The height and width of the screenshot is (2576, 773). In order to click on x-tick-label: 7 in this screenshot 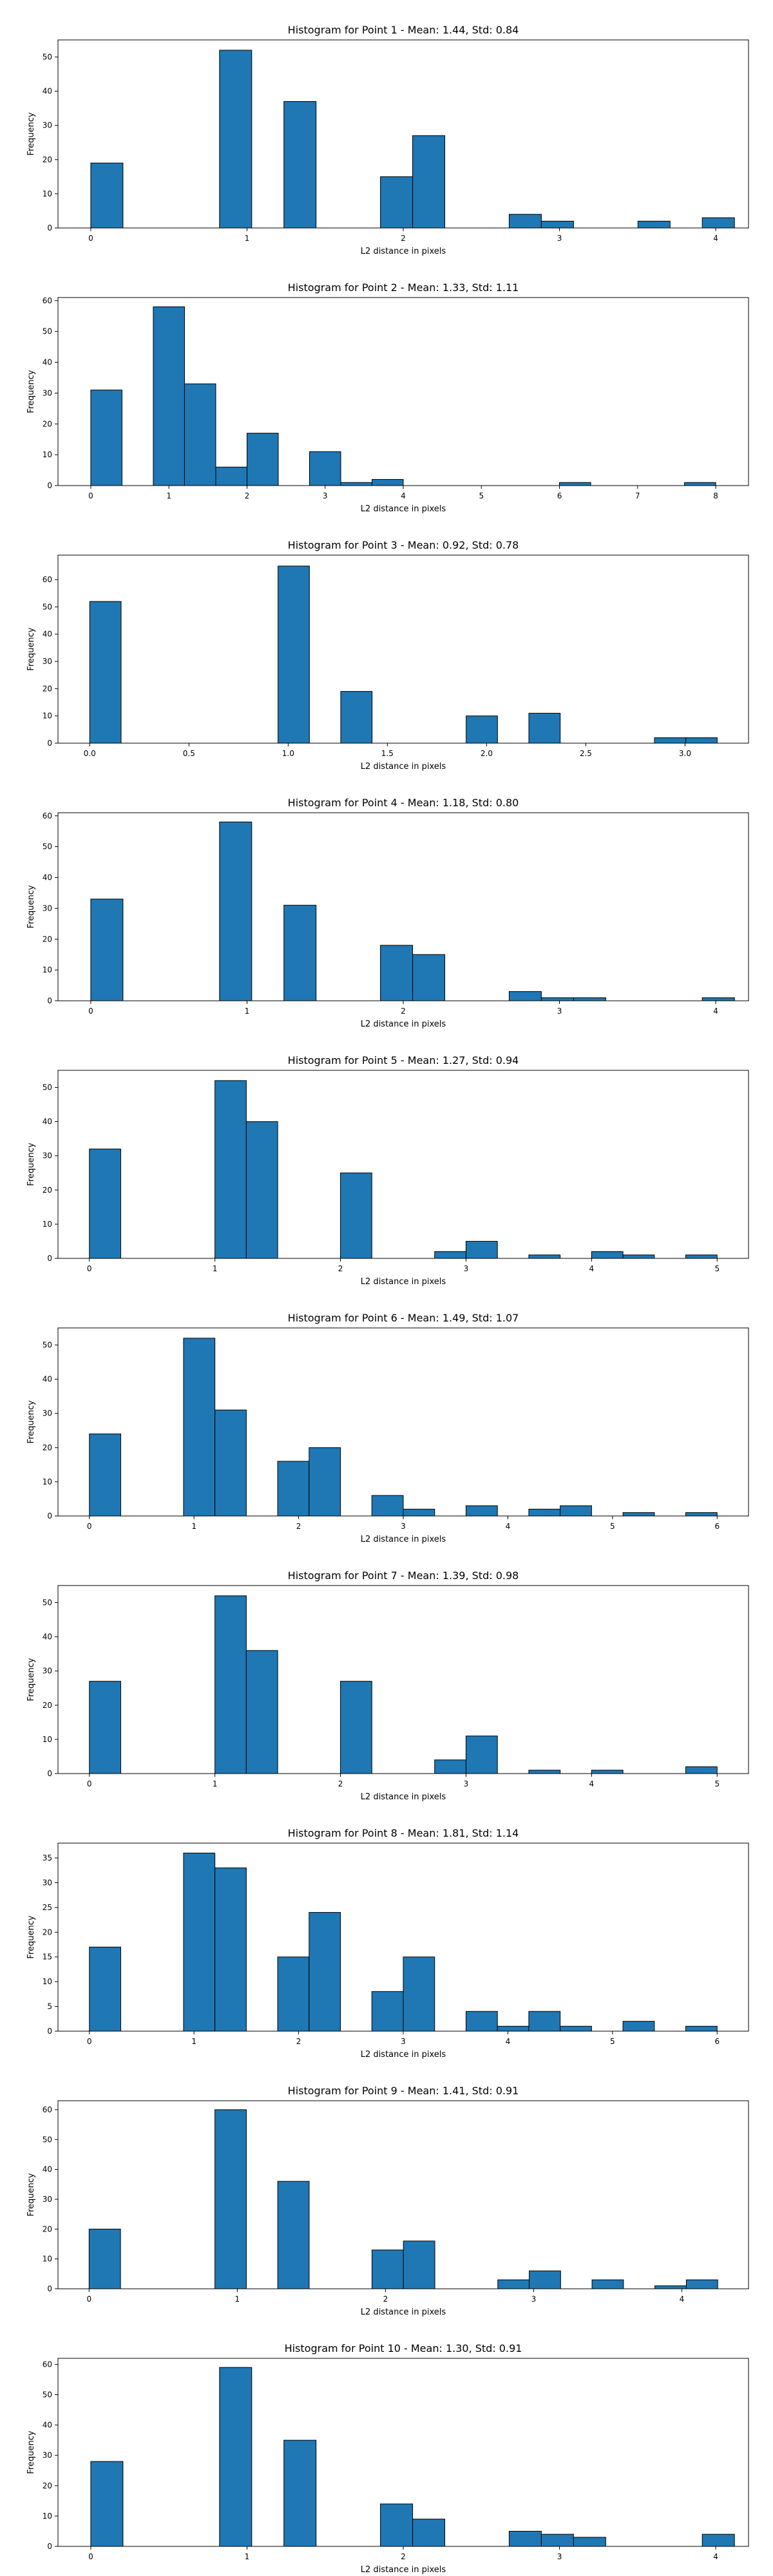, I will do `click(637, 496)`.